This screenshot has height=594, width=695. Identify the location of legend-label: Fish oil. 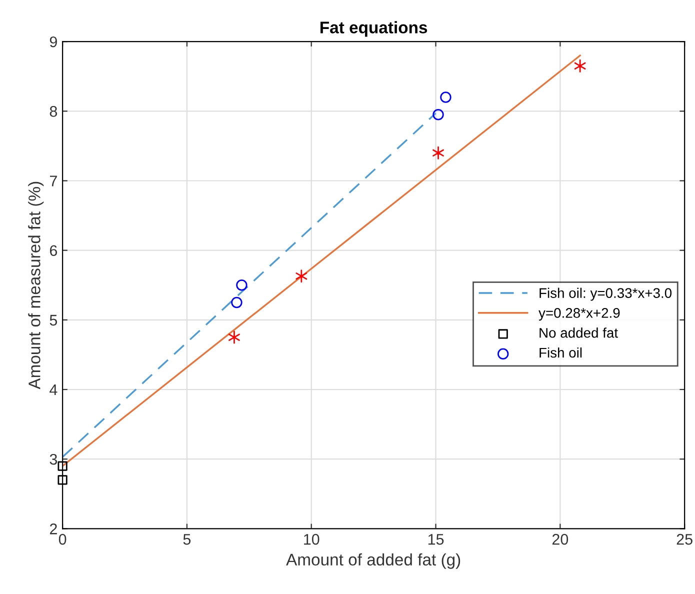
(561, 352).